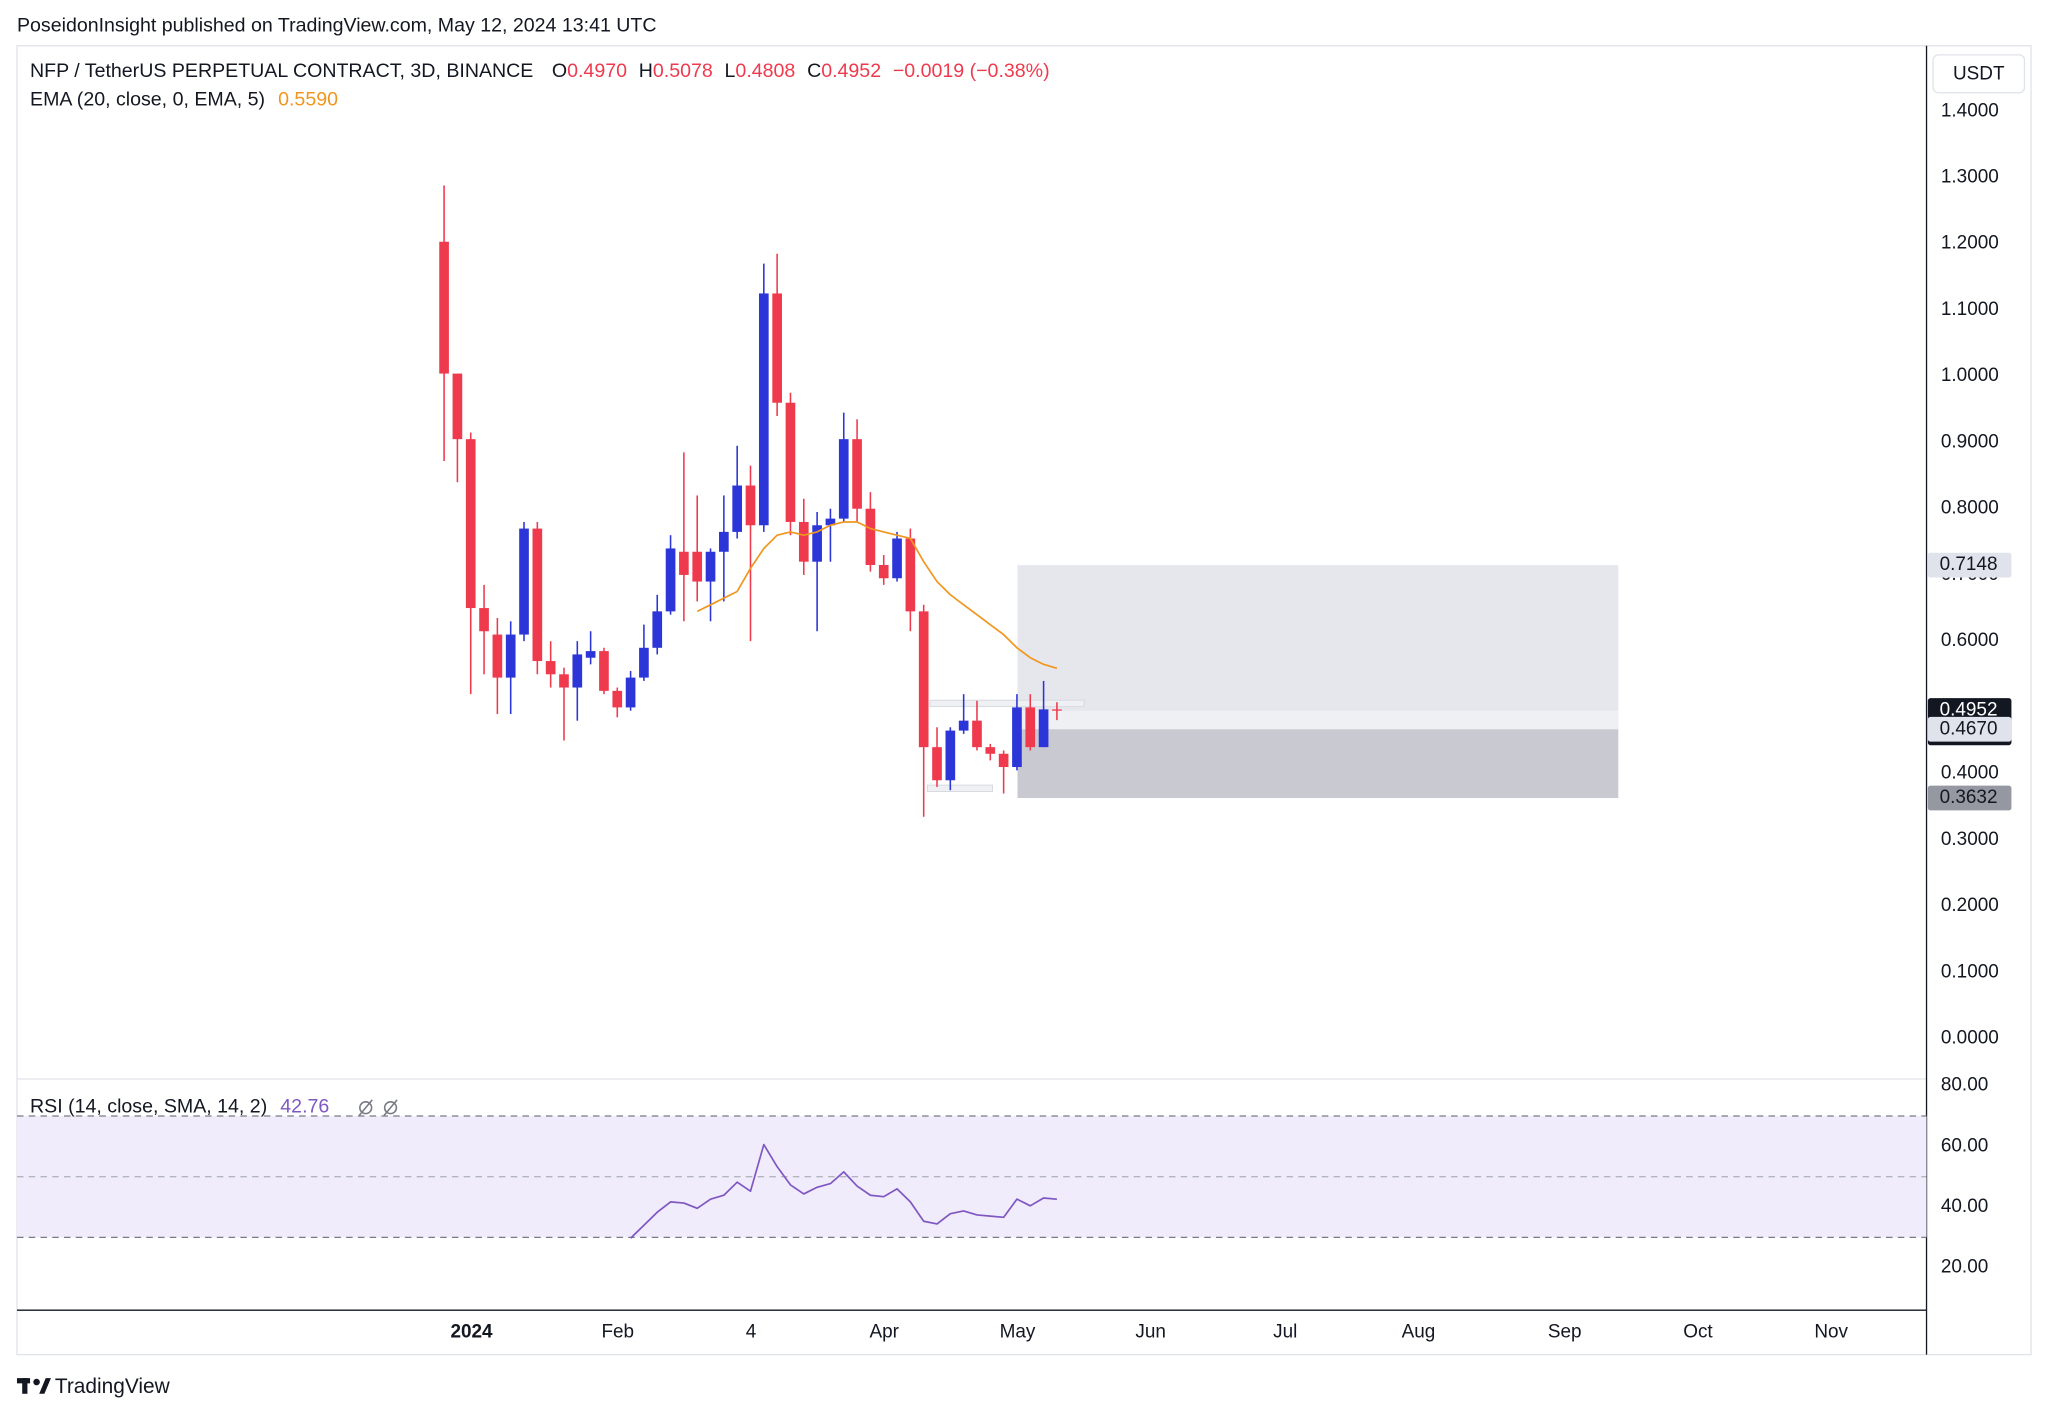 The image size is (2048, 1416). What do you see at coordinates (683, 71) in the screenshot?
I see `ohlc-value: 0.5078` at bounding box center [683, 71].